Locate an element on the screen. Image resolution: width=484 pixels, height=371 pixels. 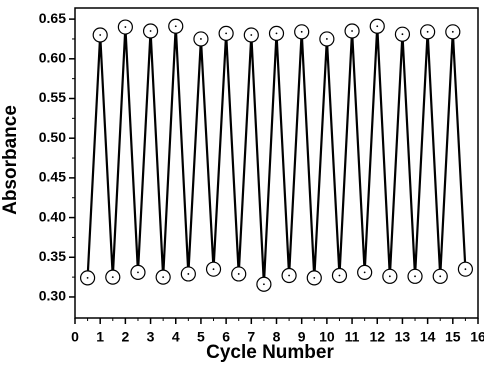
x-tick-label: 4 is located at coordinates (176, 337).